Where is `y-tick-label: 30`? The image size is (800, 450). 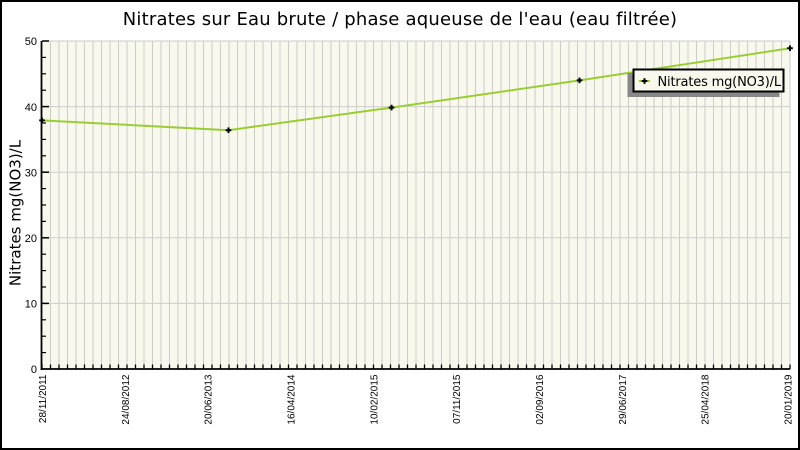 y-tick-label: 30 is located at coordinates (31, 173).